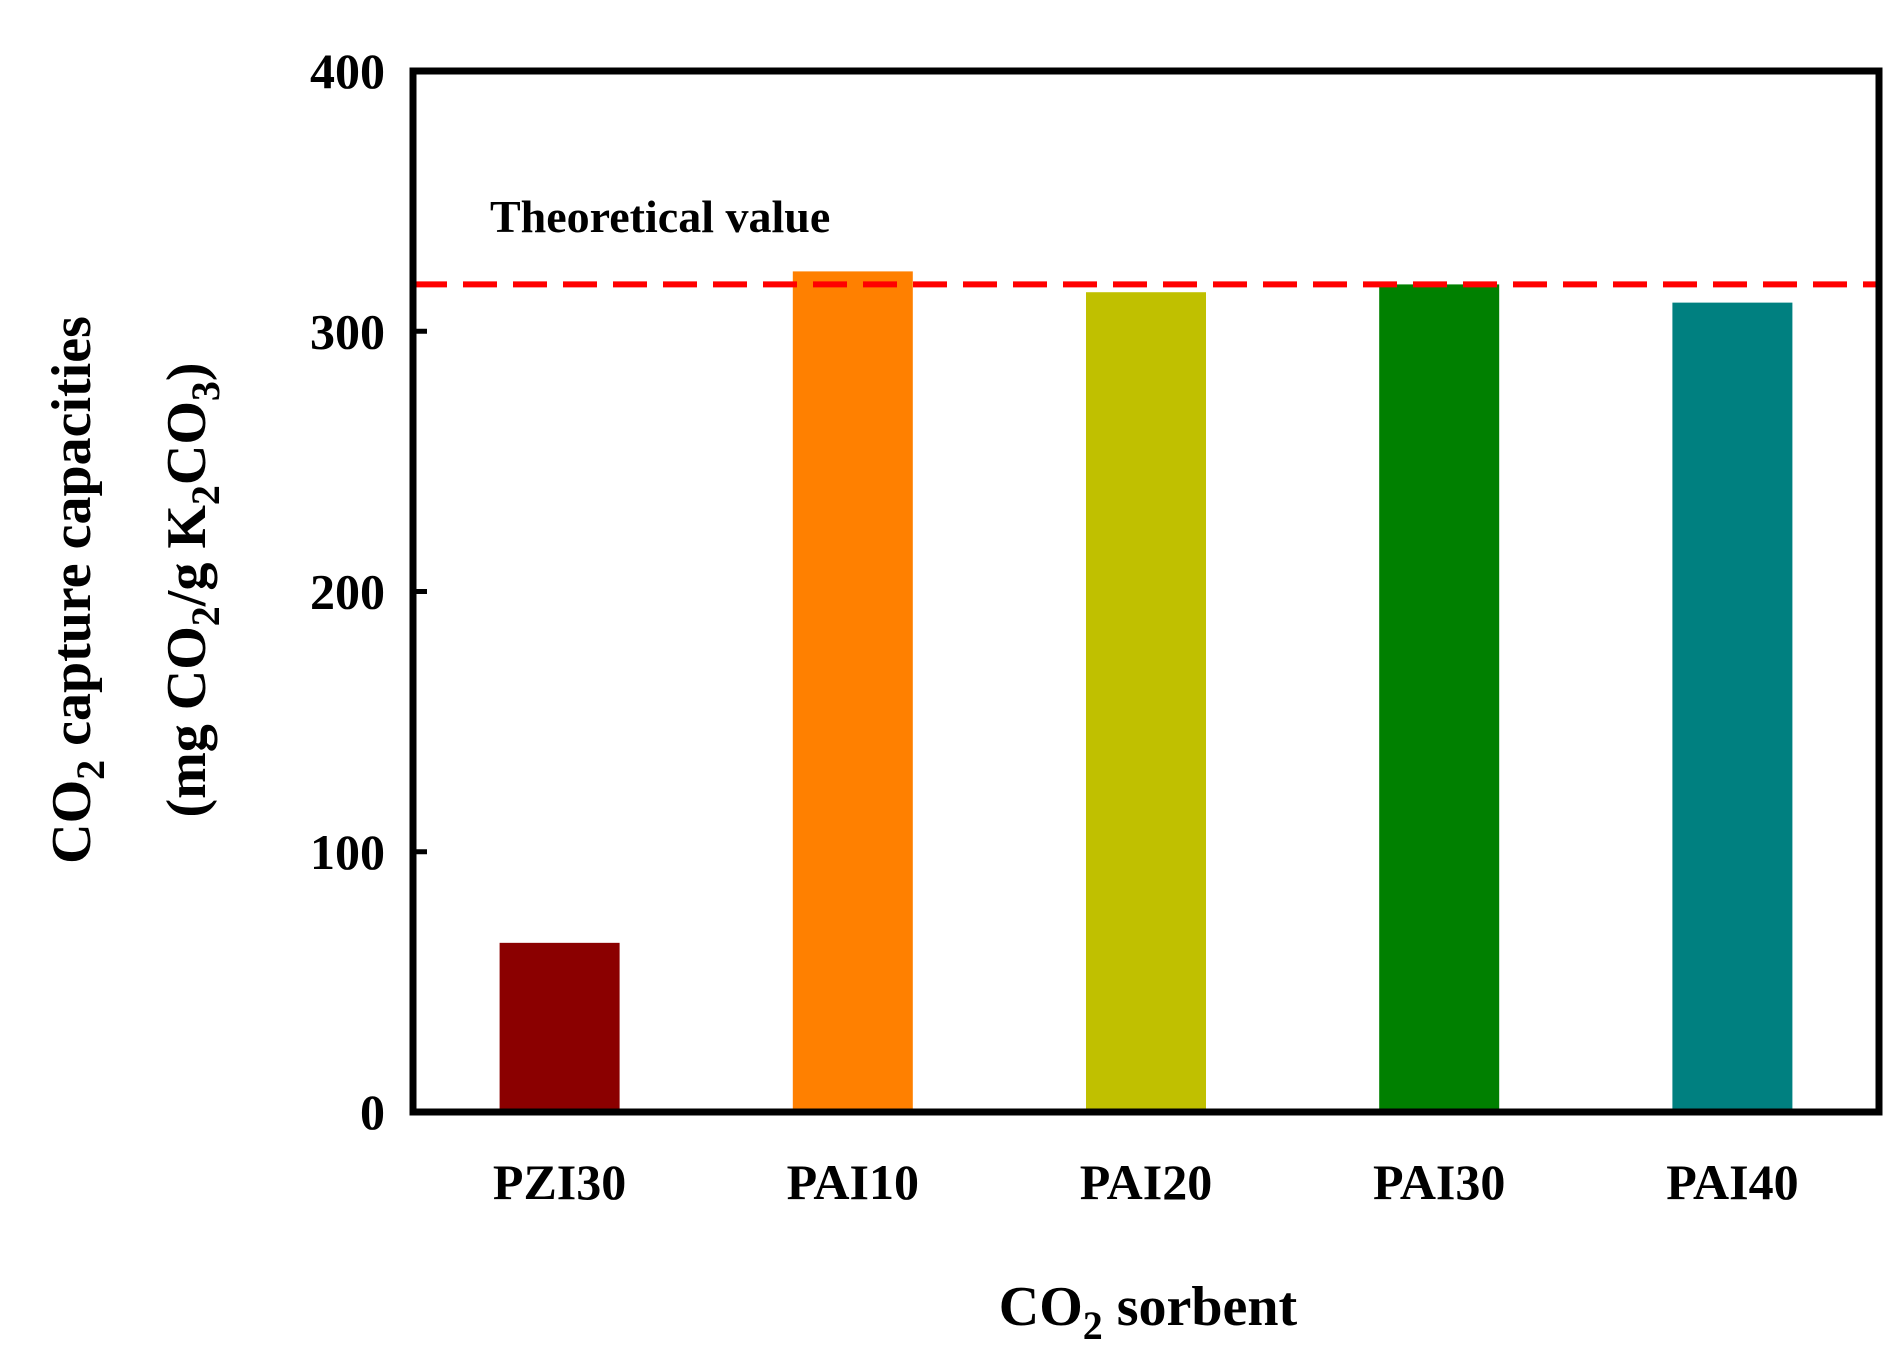 The width and height of the screenshot is (1902, 1361). I want to click on y-axis-title-line1: CO2 capture capacities, so click(77, 590).